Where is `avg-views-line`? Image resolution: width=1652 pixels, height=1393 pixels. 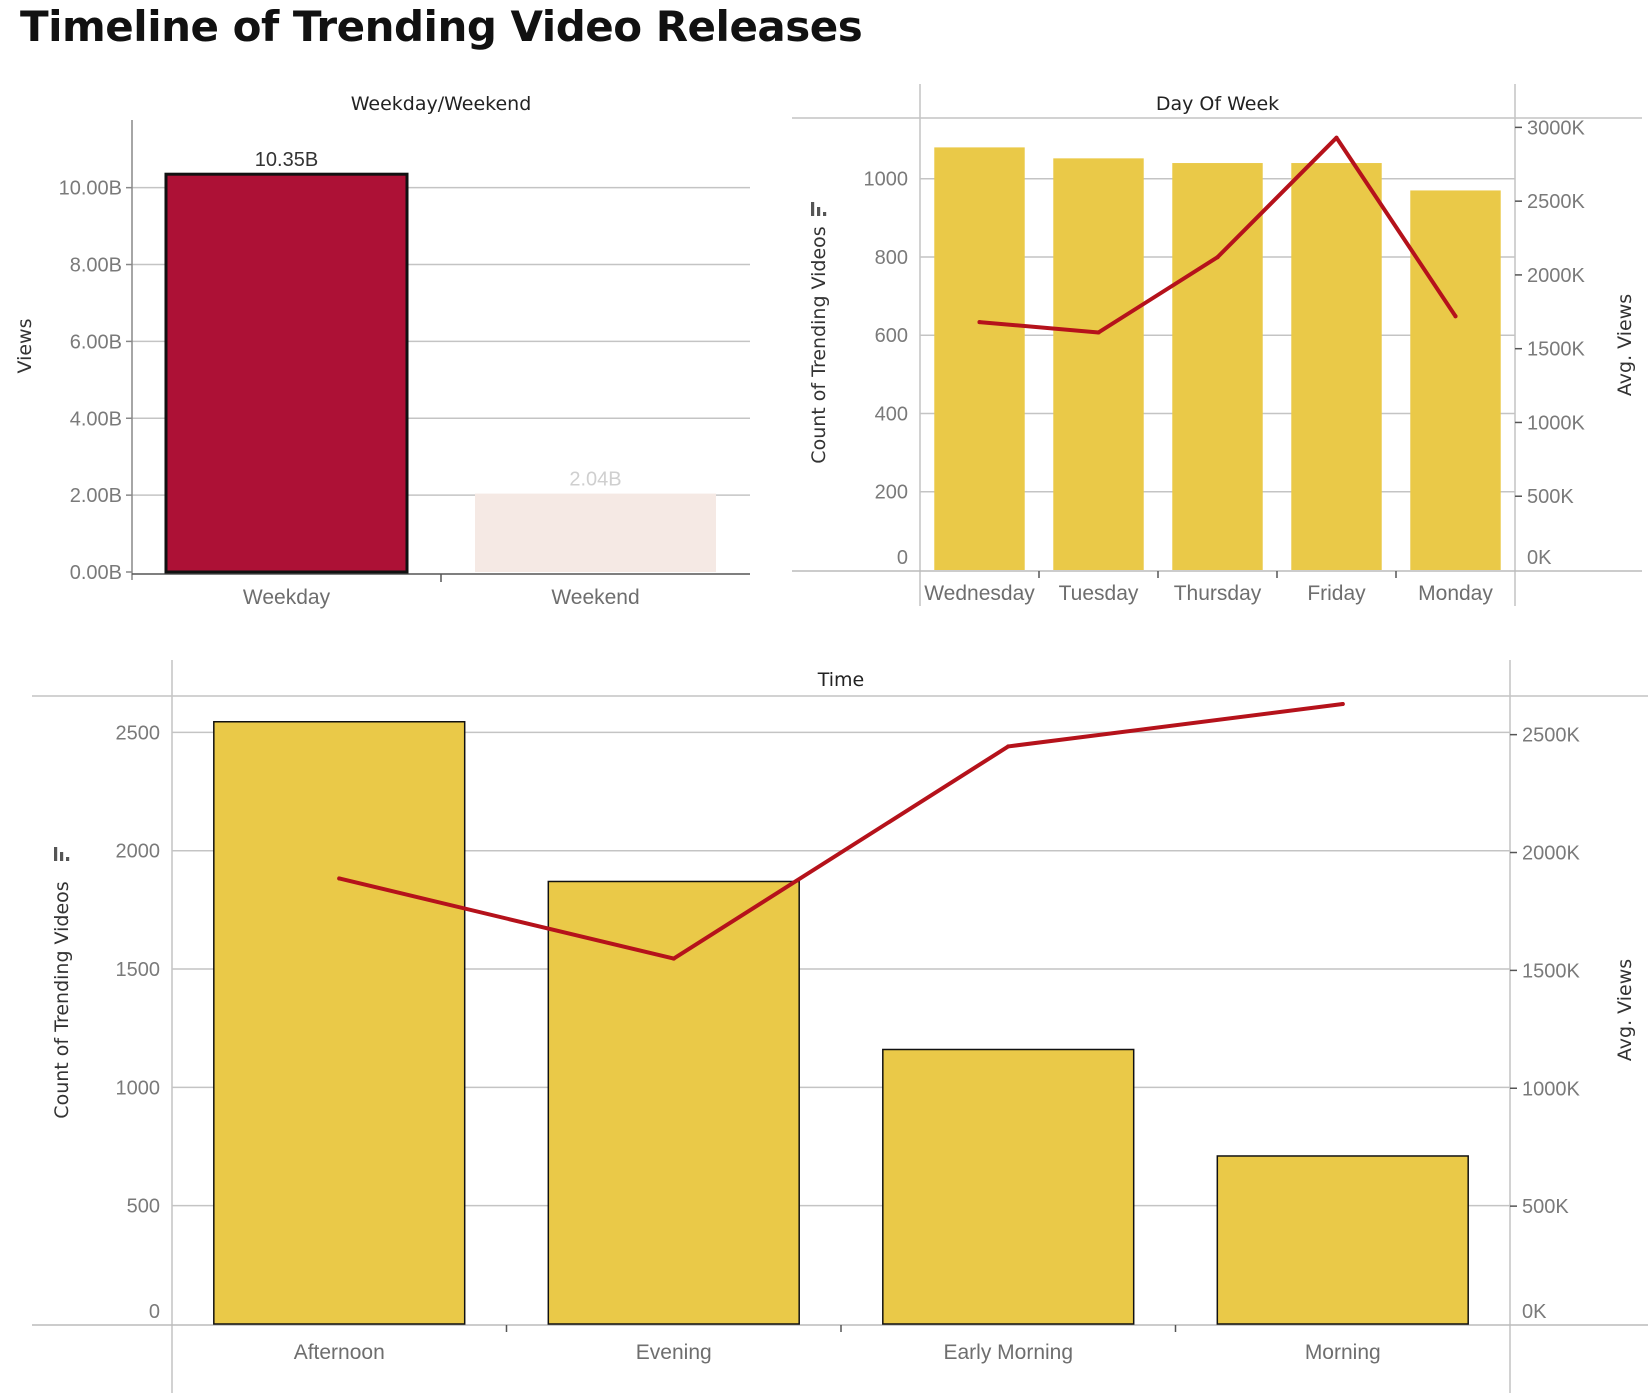
avg-views-line is located at coordinates (841, 831).